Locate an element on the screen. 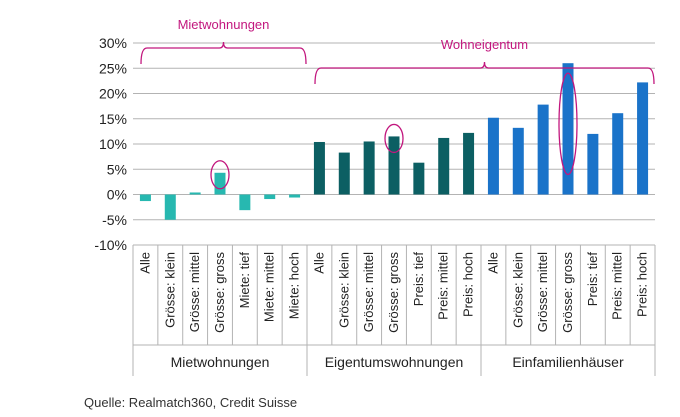  source-note: Quelle: Realmatch360, Credit Suisse is located at coordinates (191, 402).